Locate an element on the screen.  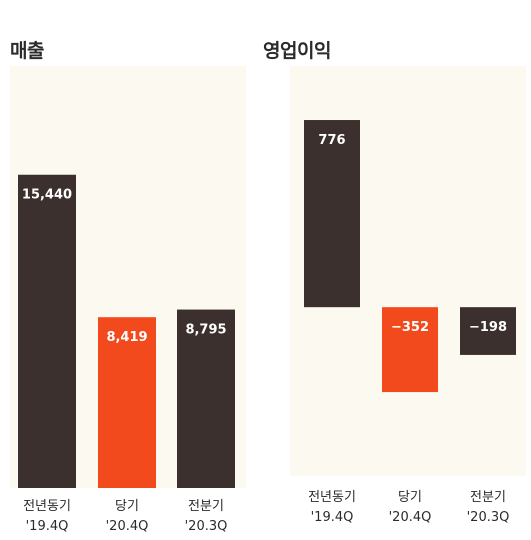
operating-profit-title: 영업이익 is located at coordinates (297, 51).